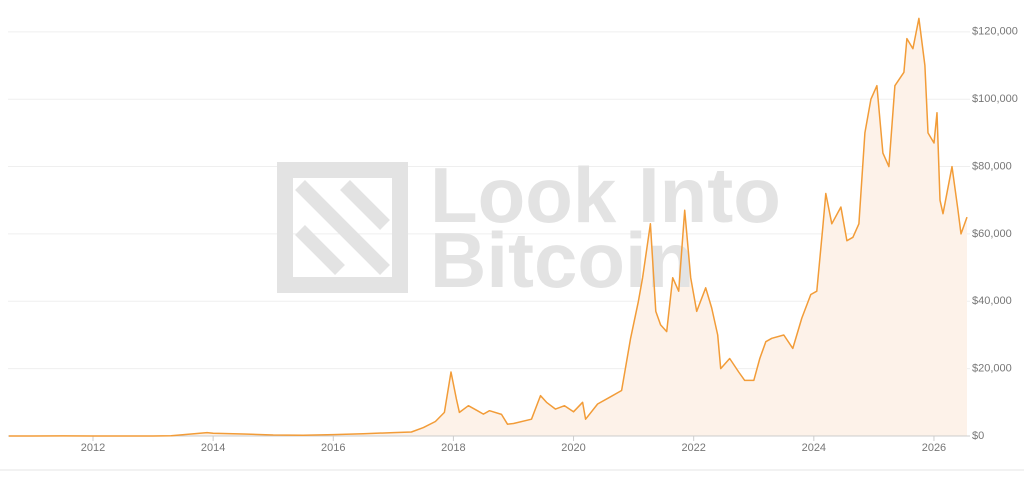  I want to click on watermark-logo-mark, so click(342, 227).